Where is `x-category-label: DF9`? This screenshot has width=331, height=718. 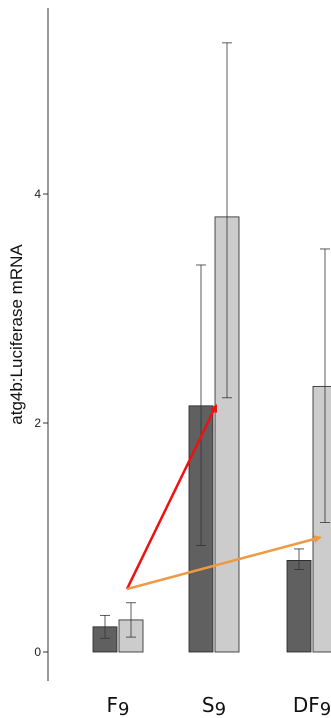
x-category-label: DF9 is located at coordinates (312, 705).